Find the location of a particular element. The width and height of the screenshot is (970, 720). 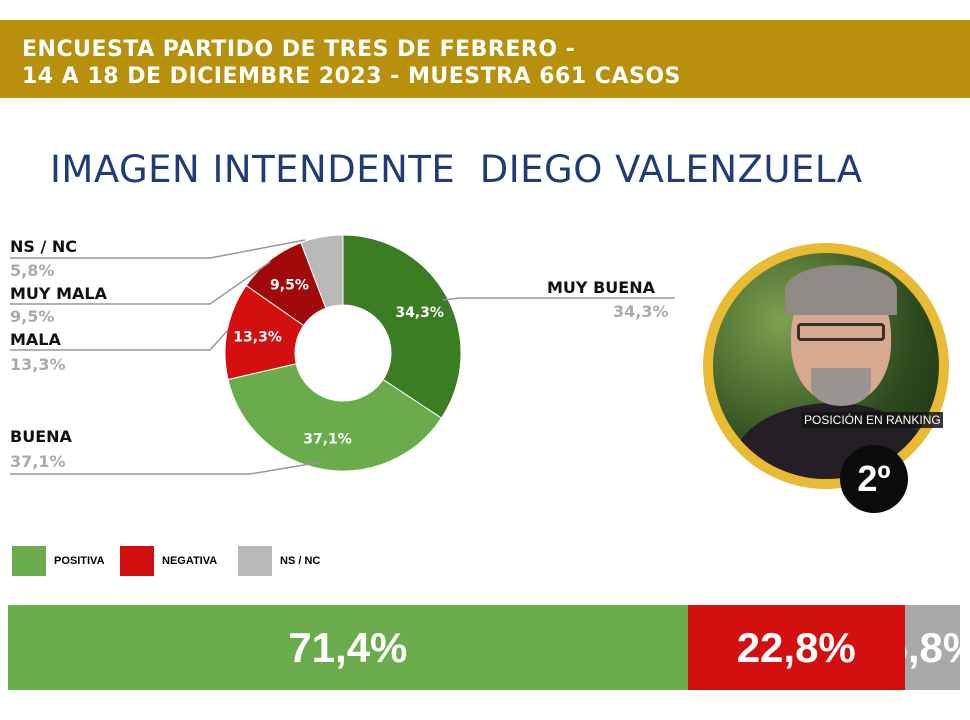

bar-segment-ns-nc: 5,8% is located at coordinates (932, 647).